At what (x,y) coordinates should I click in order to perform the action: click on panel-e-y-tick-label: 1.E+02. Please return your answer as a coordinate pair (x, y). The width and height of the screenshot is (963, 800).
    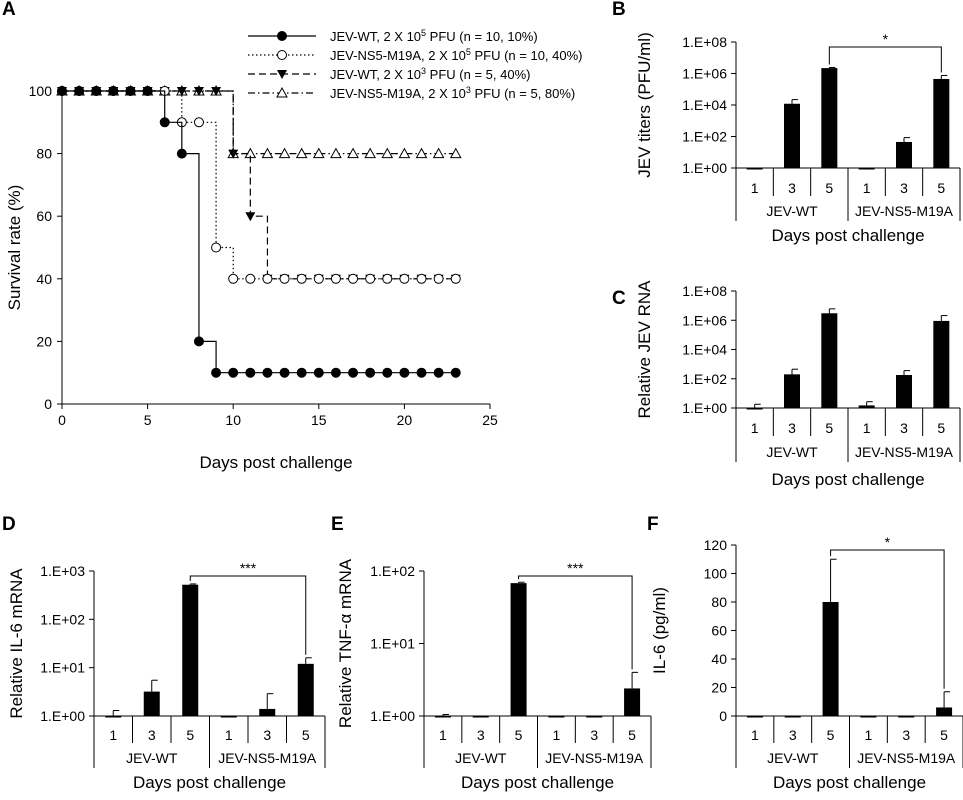
    Looking at the image, I should click on (392, 571).